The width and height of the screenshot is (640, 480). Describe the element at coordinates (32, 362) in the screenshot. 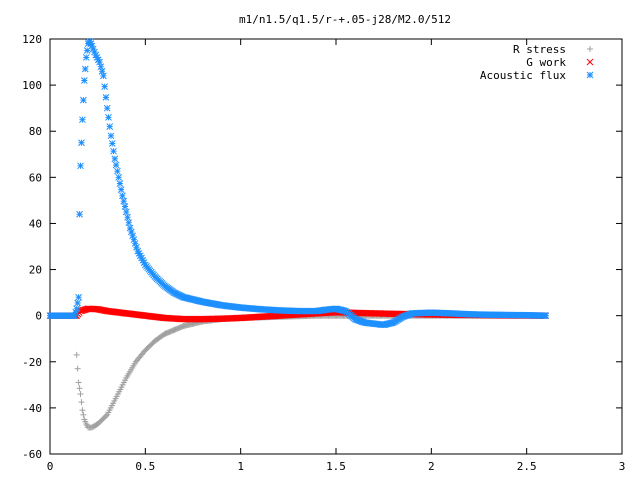

I see `y-tick-label: -20` at that location.